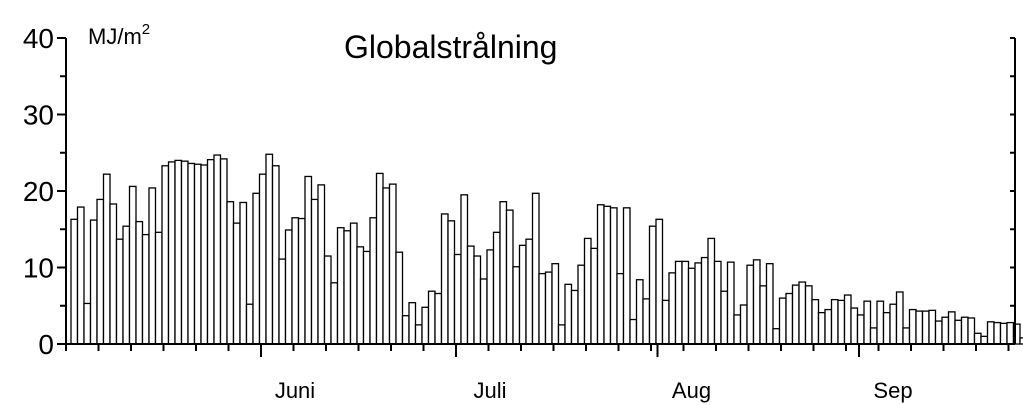 This screenshot has height=405, width=1023. Describe the element at coordinates (322, 43) in the screenshot. I see `labels-group: MJ/m2 Globalstrålning` at that location.